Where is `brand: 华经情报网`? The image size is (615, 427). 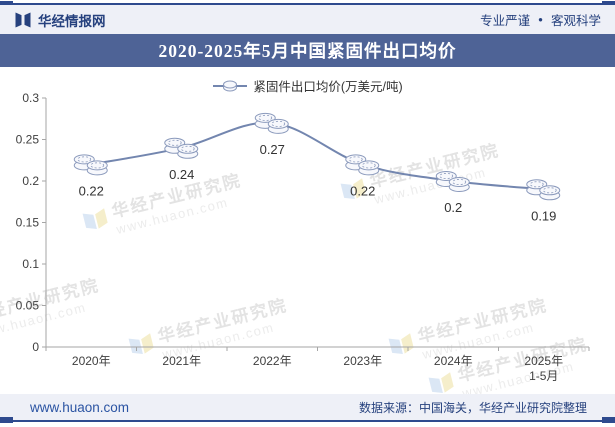 brand: 华经情报网 is located at coordinates (60, 20).